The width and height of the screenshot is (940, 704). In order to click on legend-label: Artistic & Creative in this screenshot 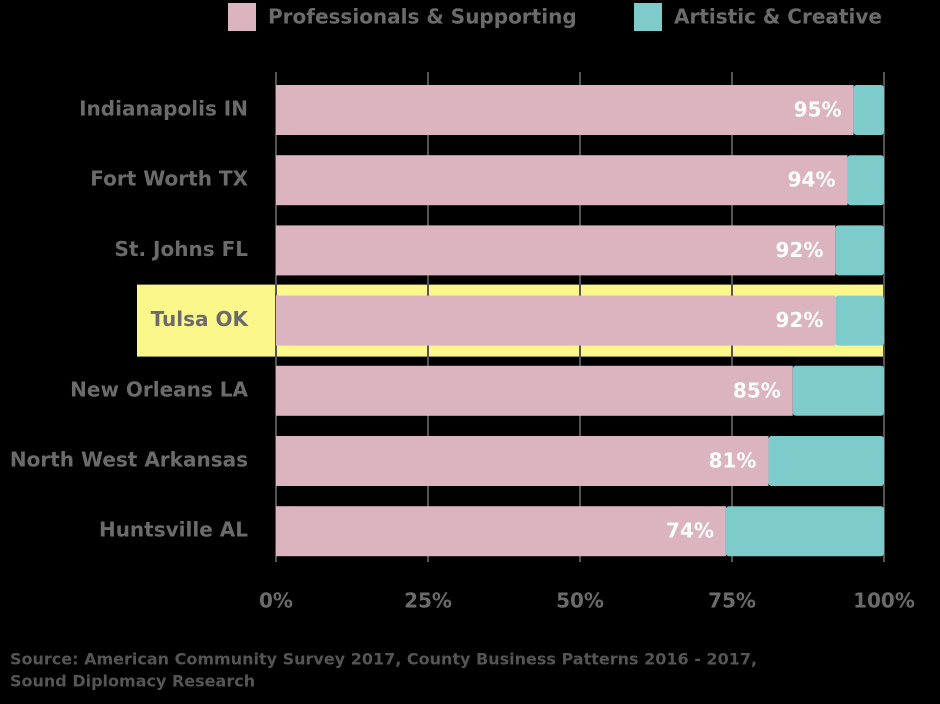, I will do `click(778, 17)`.